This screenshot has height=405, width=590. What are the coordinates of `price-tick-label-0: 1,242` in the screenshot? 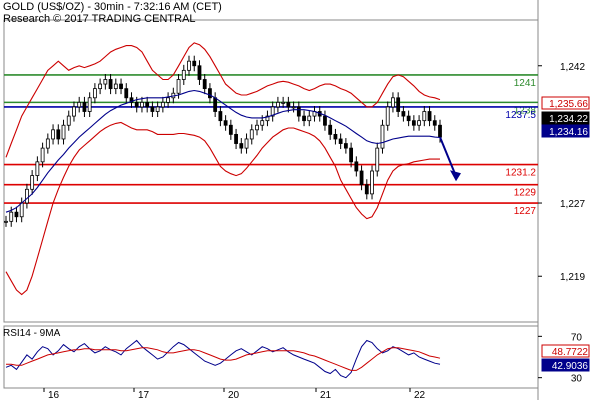 It's located at (572, 67).